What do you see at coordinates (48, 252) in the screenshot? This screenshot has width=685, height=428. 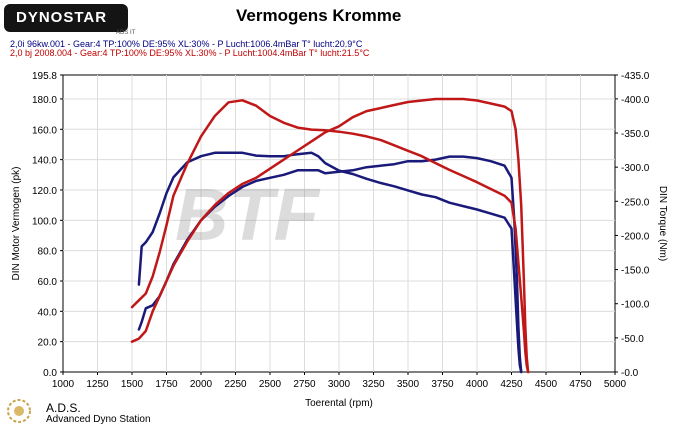 I see `y-left-tick-label: 80.0` at bounding box center [48, 252].